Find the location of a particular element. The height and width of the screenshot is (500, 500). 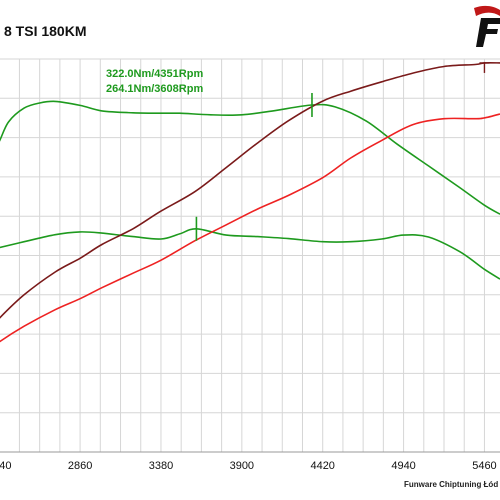

x-tick-label: 2860 is located at coordinates (80, 466).